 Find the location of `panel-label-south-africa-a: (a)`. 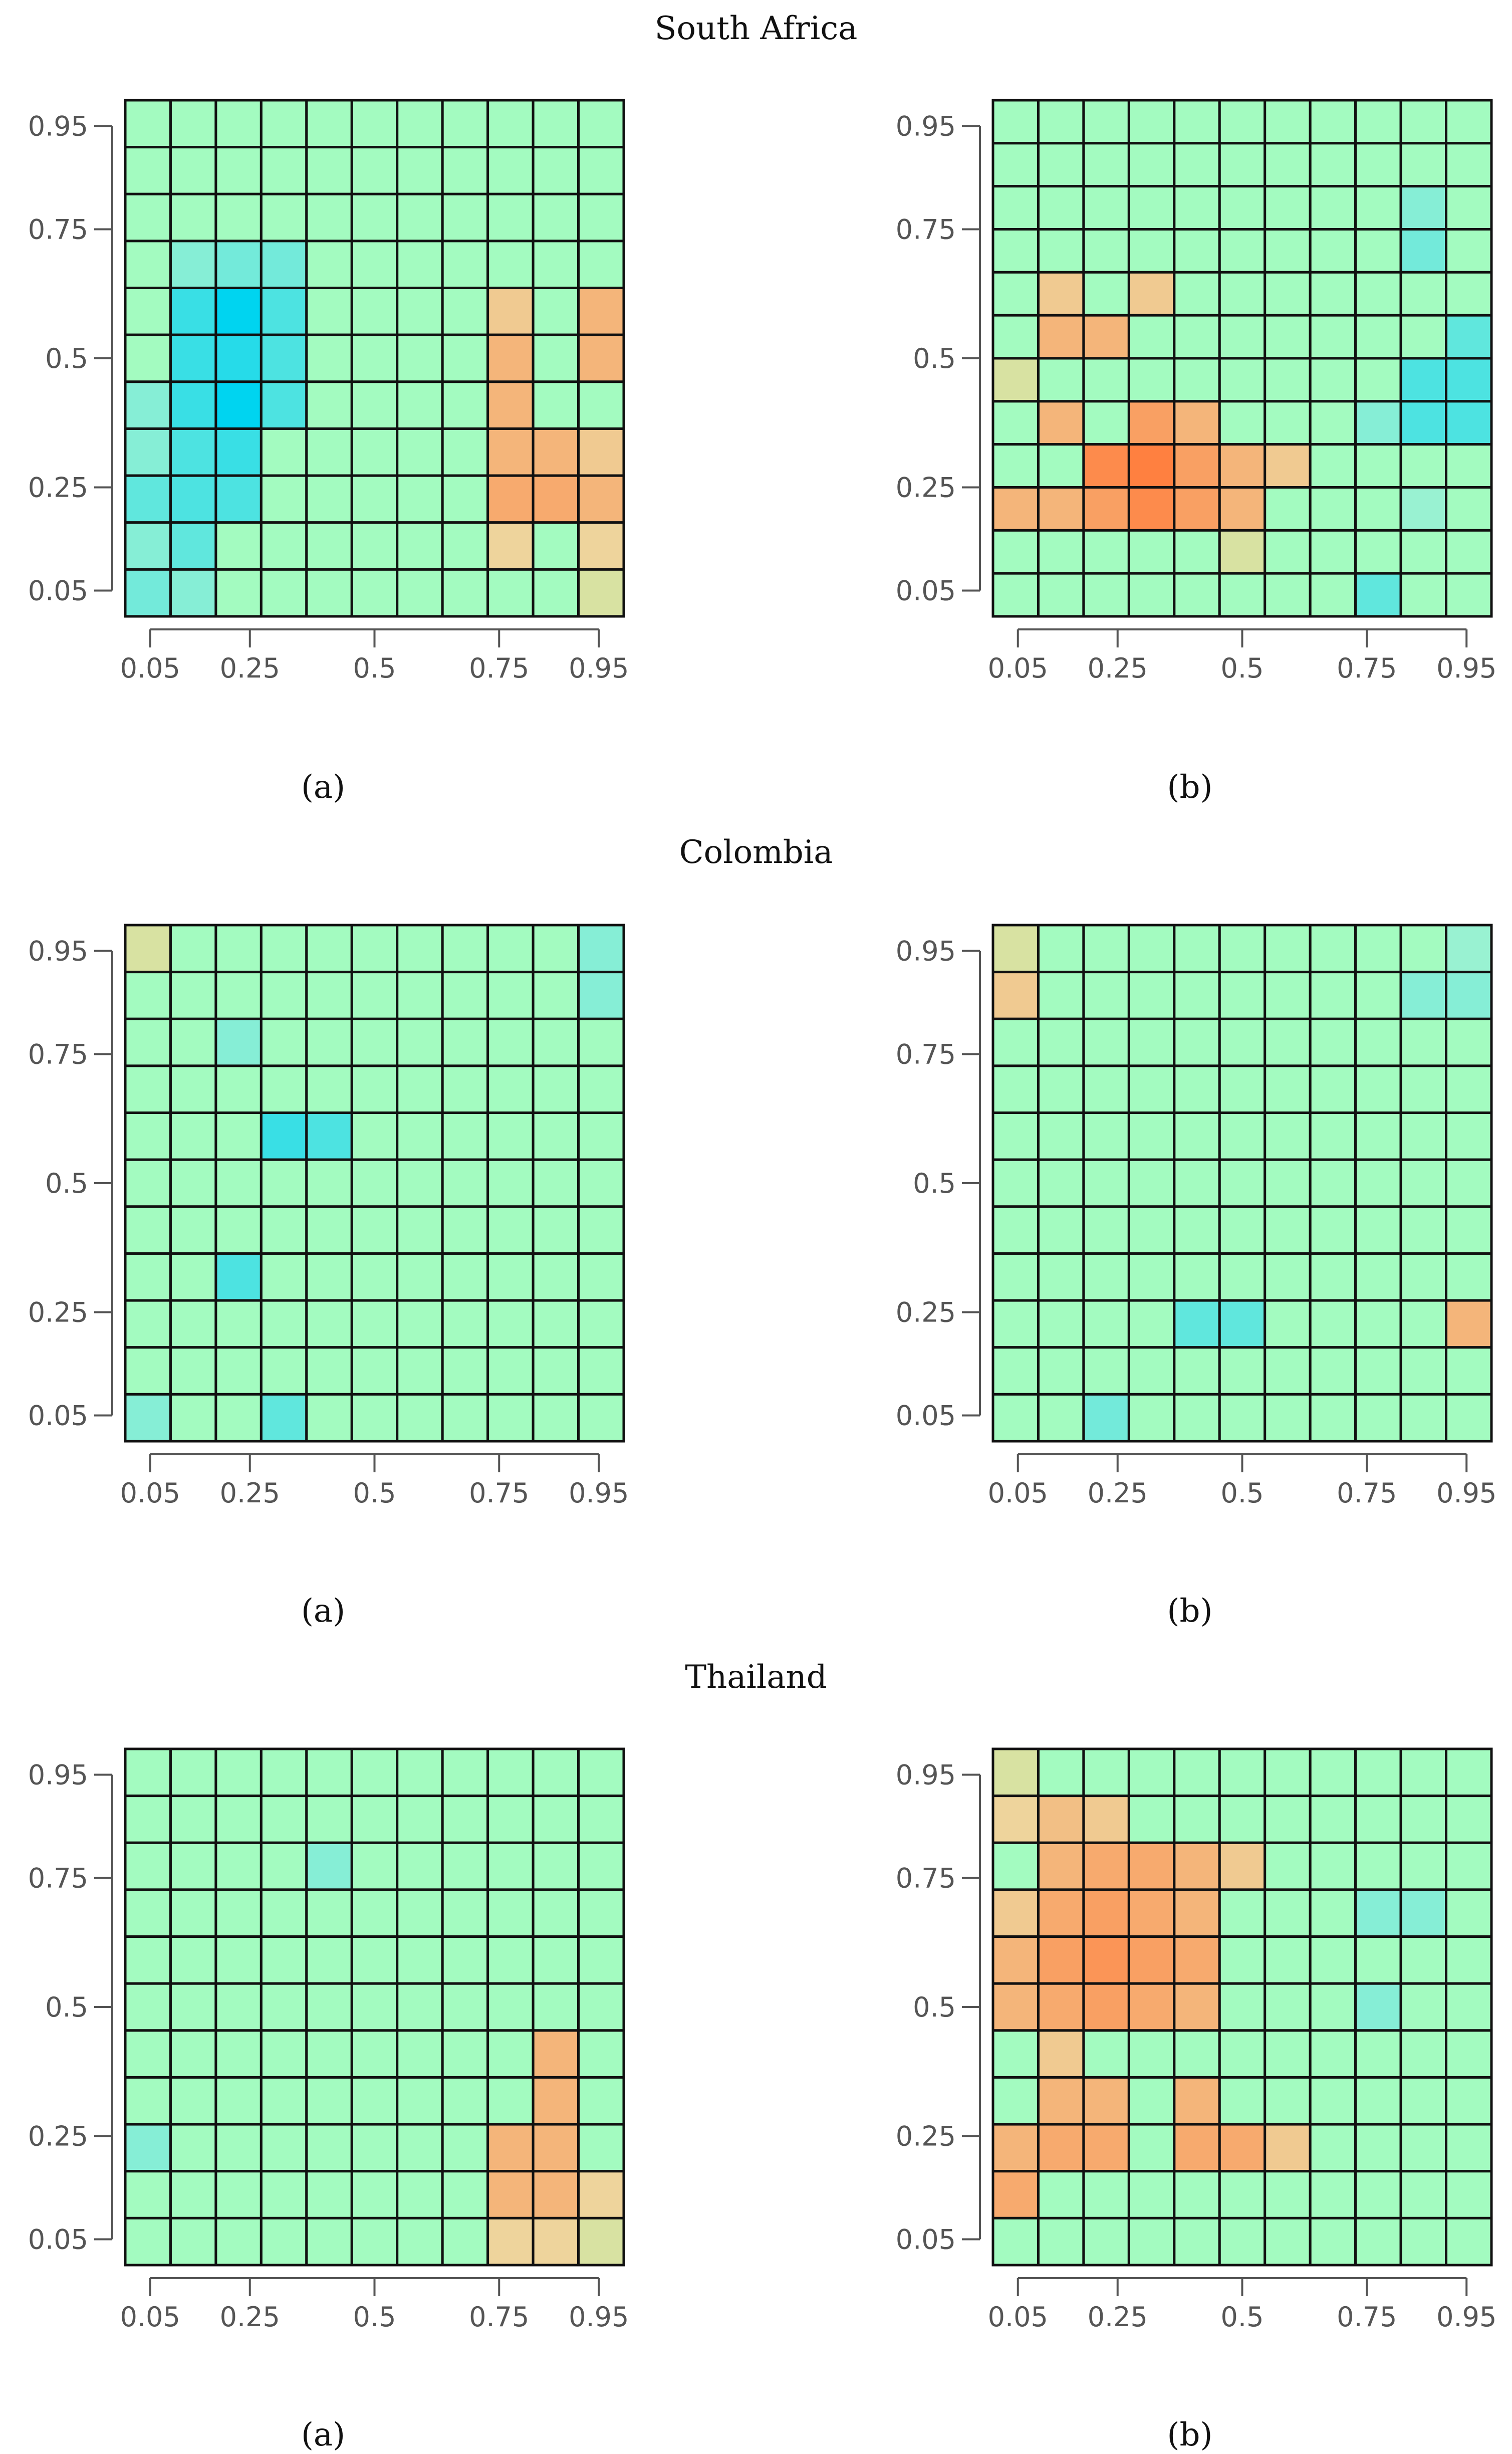

panel-label-south-africa-a: (a) is located at coordinates (323, 788).